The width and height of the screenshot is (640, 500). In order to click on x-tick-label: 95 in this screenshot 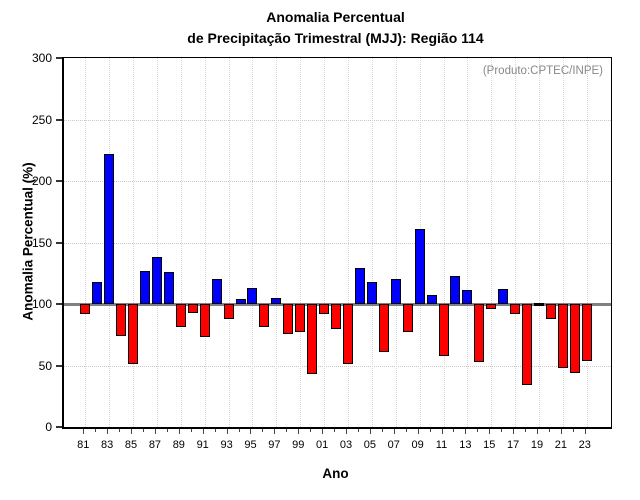, I will do `click(250, 445)`.